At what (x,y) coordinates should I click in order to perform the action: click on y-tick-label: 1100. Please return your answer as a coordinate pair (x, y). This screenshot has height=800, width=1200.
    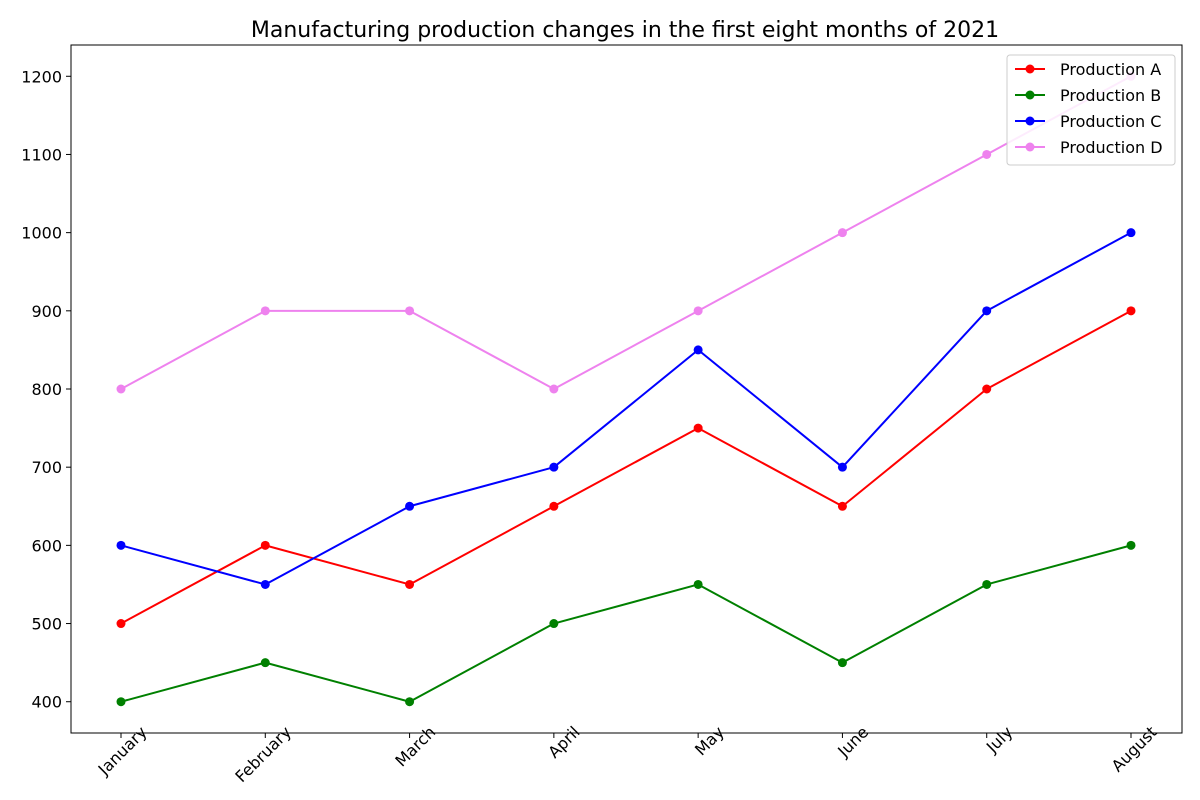
    Looking at the image, I should click on (41, 154).